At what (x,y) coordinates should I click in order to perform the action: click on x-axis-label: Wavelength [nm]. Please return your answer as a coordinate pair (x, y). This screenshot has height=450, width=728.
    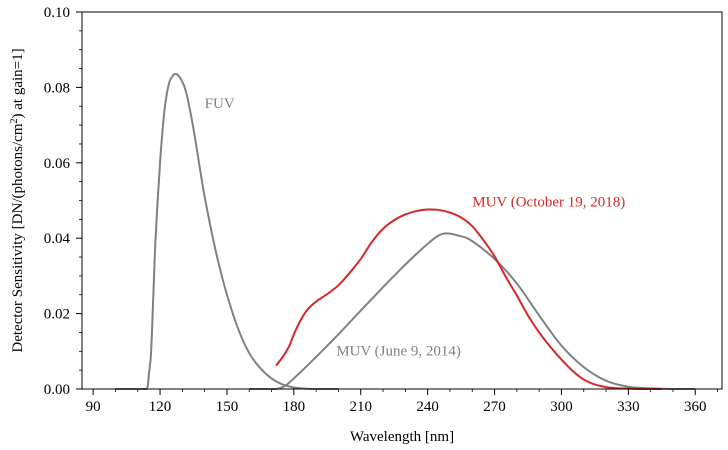
    Looking at the image, I should click on (402, 437).